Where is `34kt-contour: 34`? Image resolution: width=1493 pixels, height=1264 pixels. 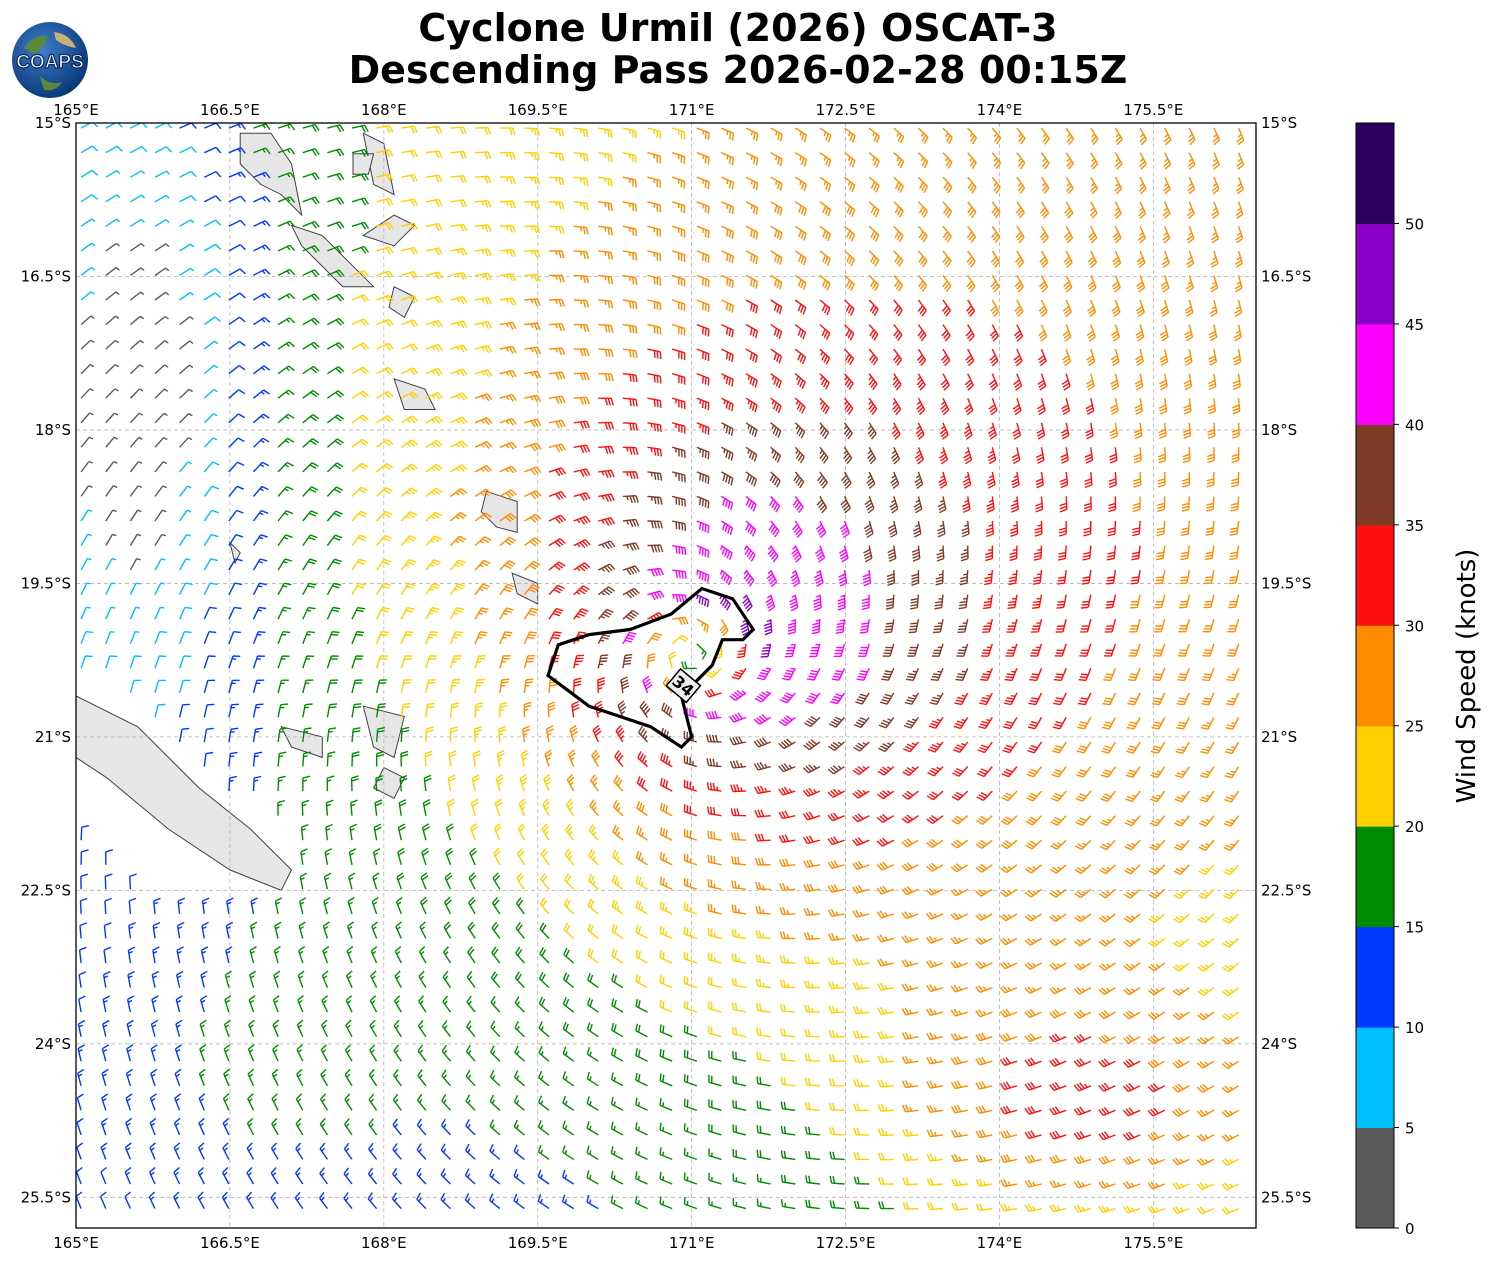 34kt-contour: 34 is located at coordinates (651, 668).